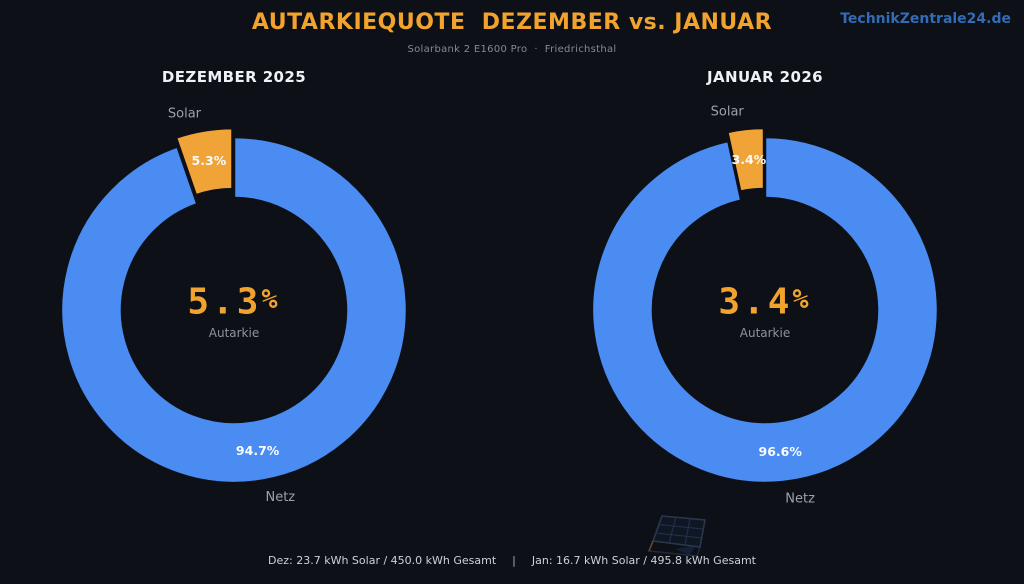  What do you see at coordinates (677, 536) in the screenshot?
I see `solar-panel-icon` at bounding box center [677, 536].